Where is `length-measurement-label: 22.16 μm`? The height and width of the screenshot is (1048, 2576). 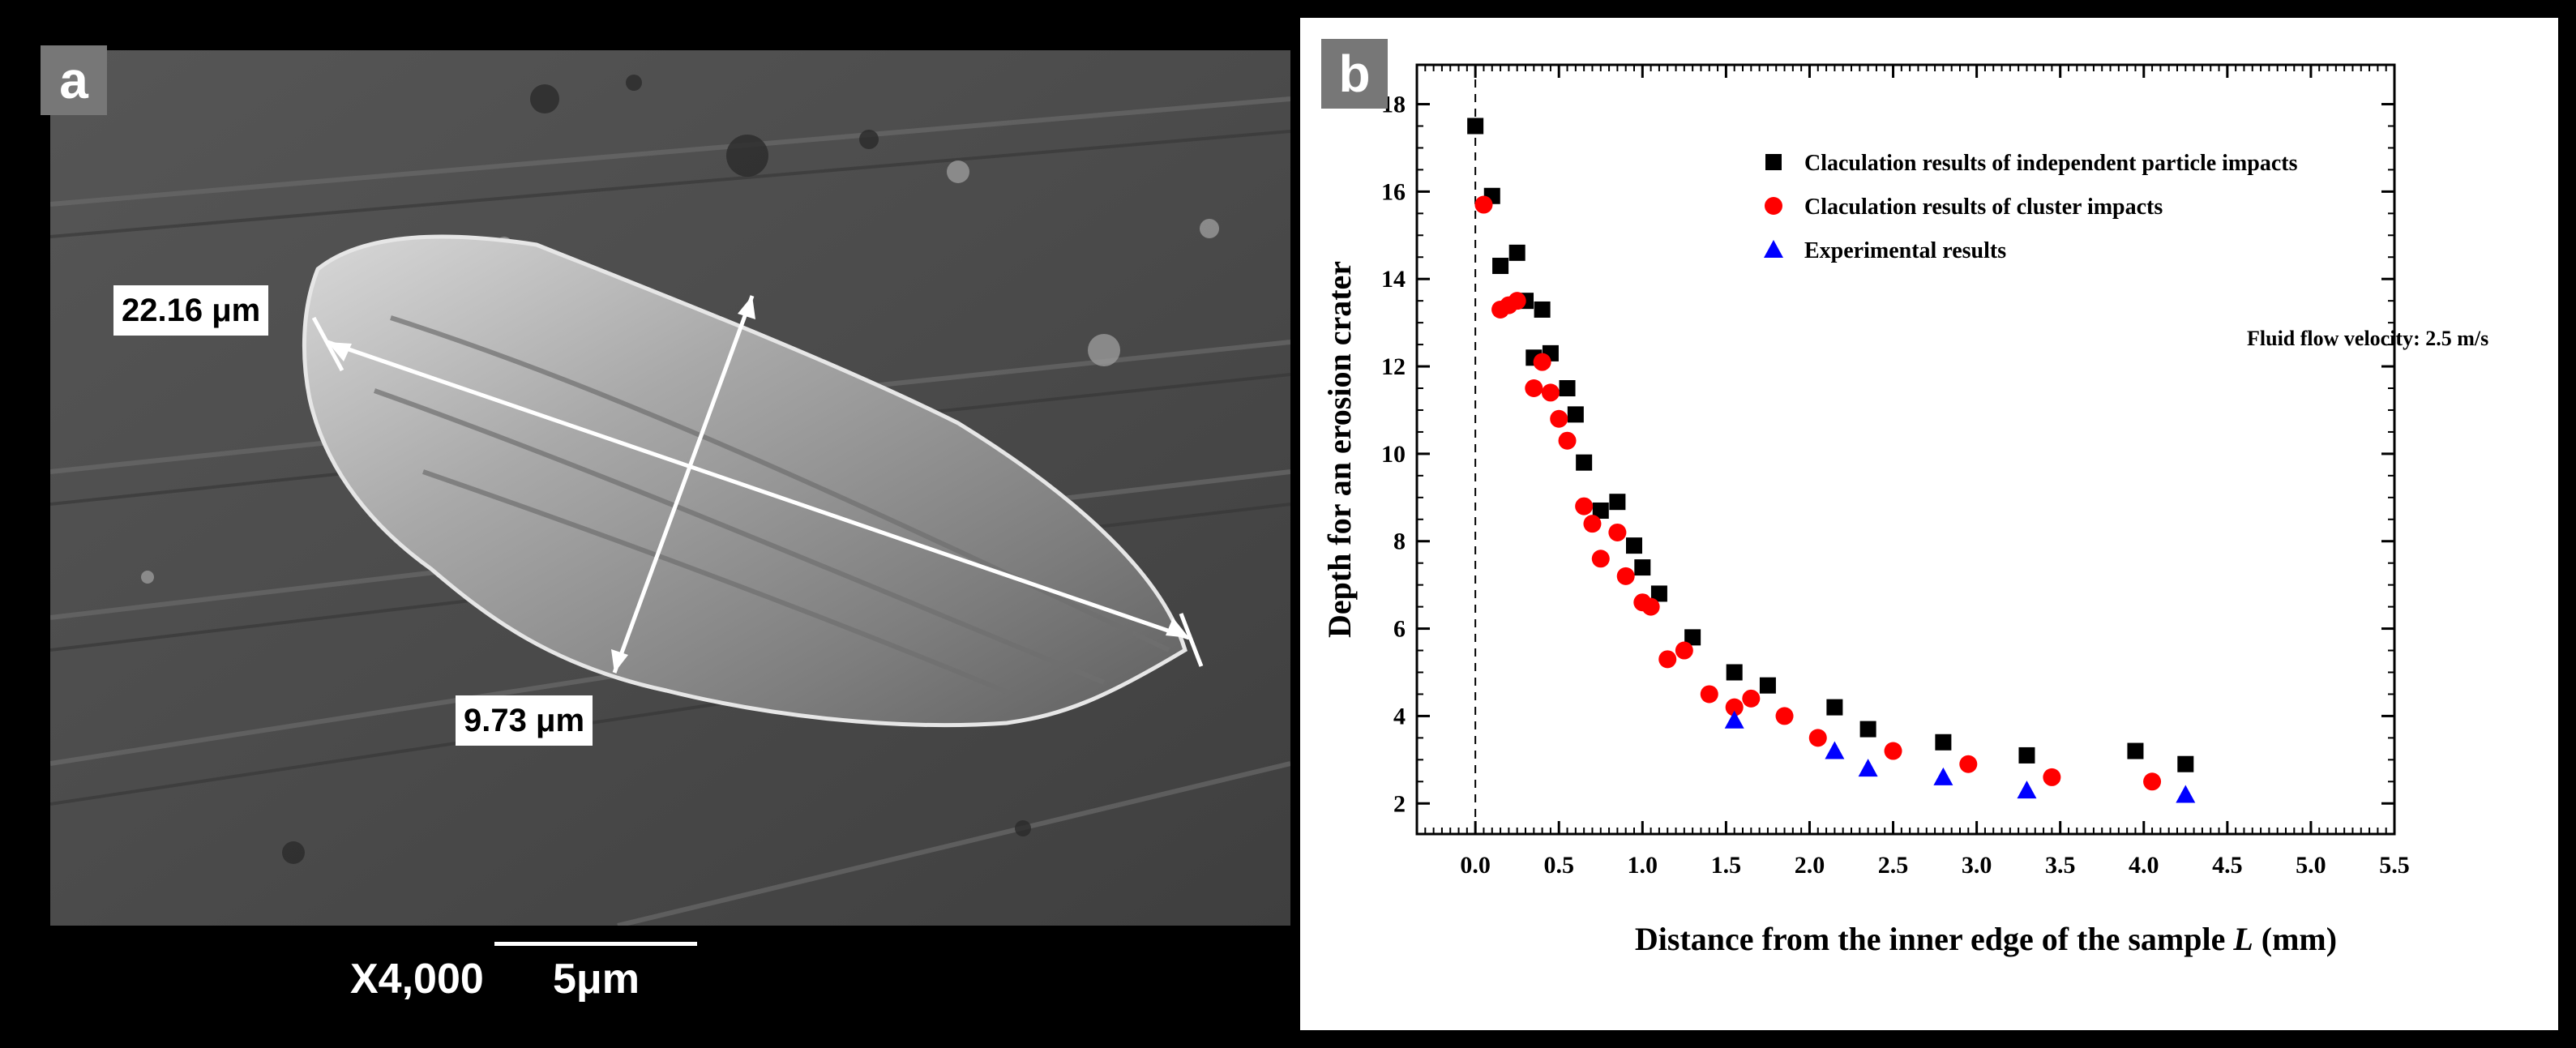
length-measurement-label: 22.16 μm is located at coordinates (191, 311).